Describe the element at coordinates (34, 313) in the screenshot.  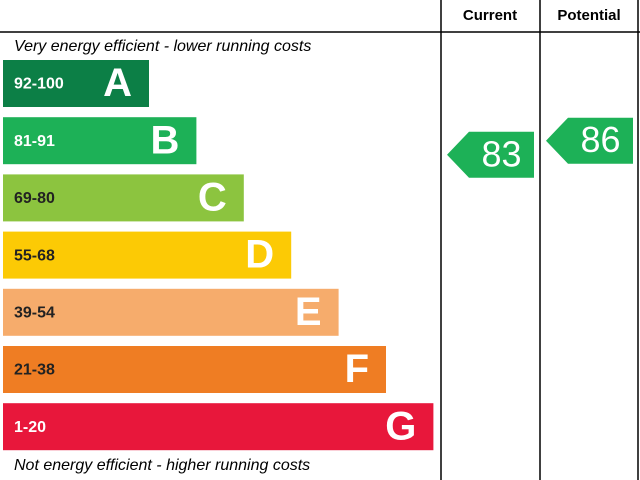
I see `band-range: 39-54` at that location.